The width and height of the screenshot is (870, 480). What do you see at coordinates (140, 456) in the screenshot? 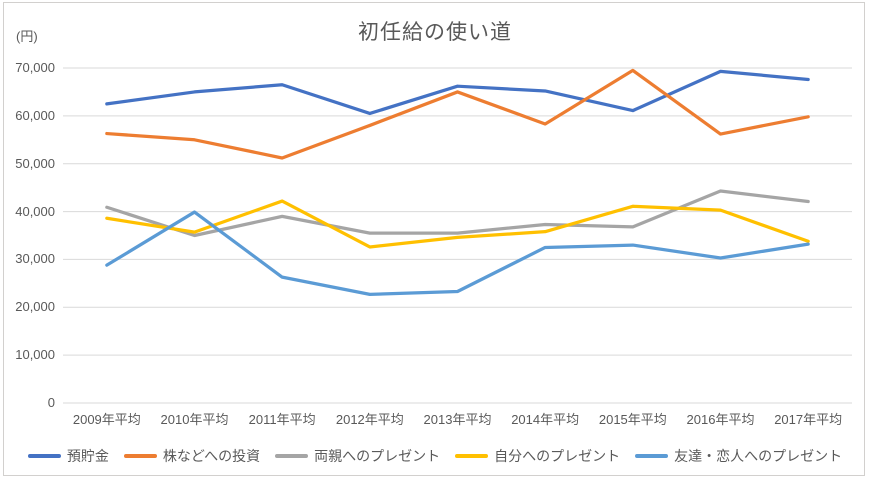
I see `legend-line-swatch-stock-investment` at bounding box center [140, 456].